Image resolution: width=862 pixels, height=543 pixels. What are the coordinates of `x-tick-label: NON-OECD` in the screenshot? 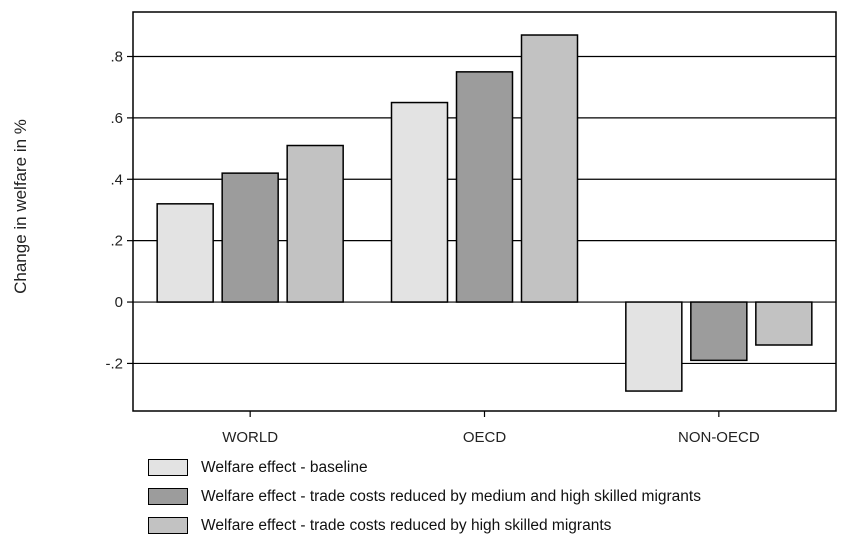 It's located at (719, 437).